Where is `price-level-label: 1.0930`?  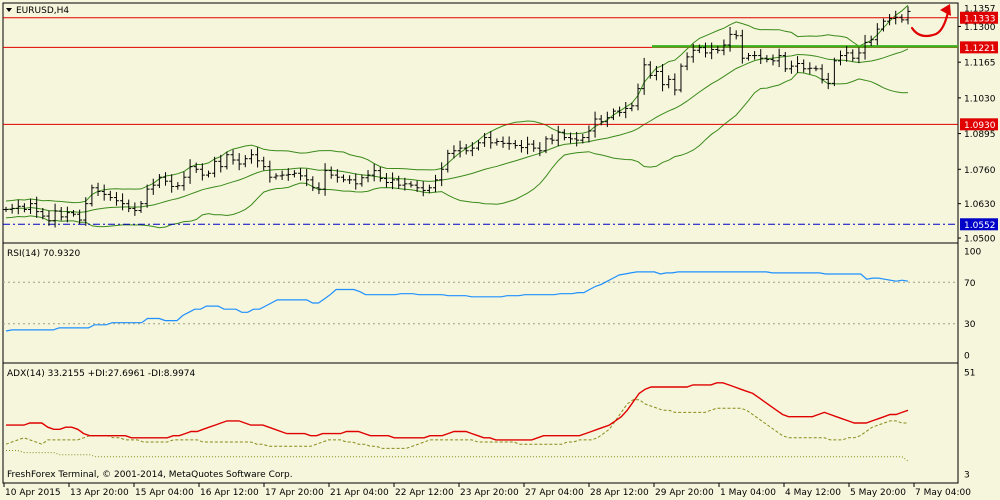
price-level-label: 1.0930 is located at coordinates (980, 126).